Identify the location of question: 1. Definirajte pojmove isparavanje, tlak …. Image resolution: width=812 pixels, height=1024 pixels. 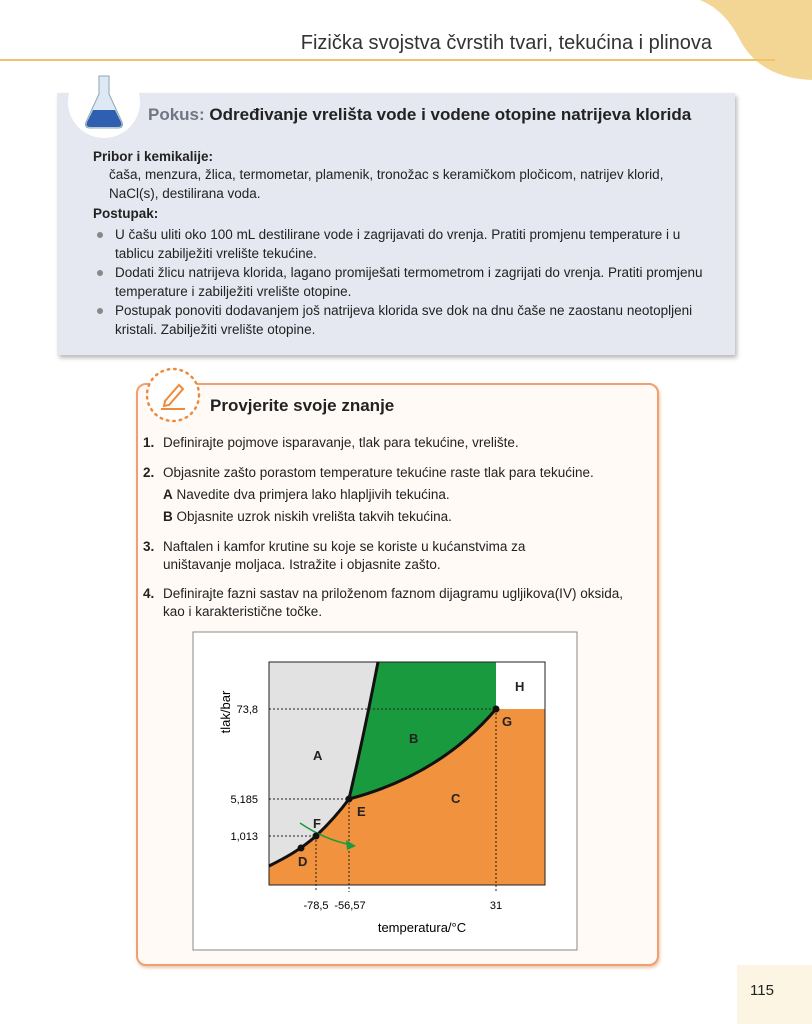
(388, 443).